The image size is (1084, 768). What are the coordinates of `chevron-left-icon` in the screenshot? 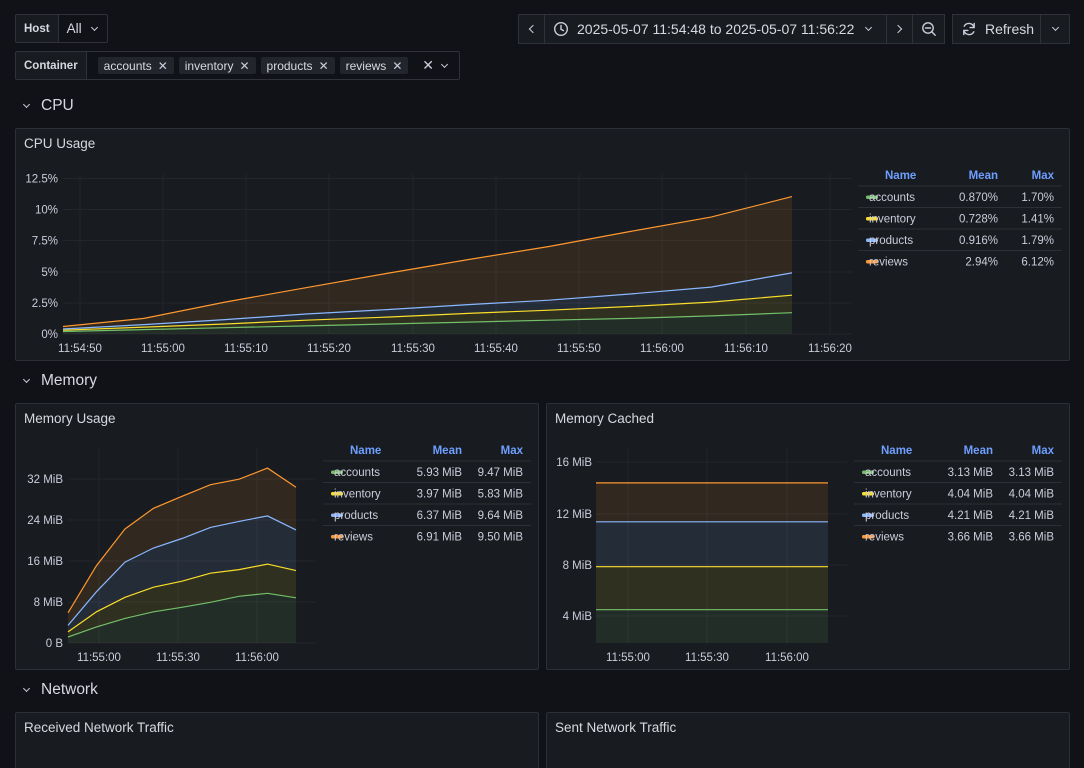 It's located at (533, 29).